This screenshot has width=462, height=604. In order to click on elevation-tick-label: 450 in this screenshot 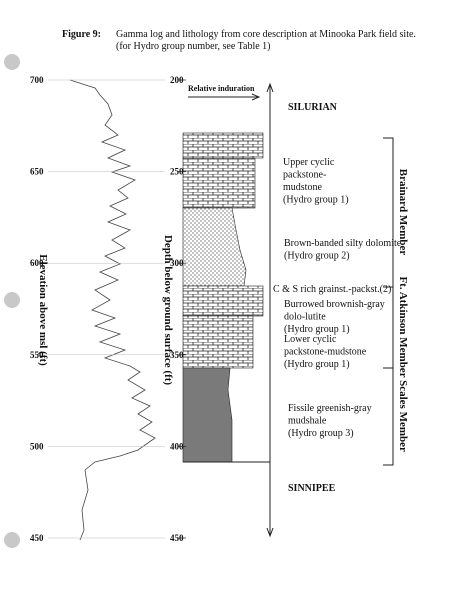, I will do `click(37, 538)`.